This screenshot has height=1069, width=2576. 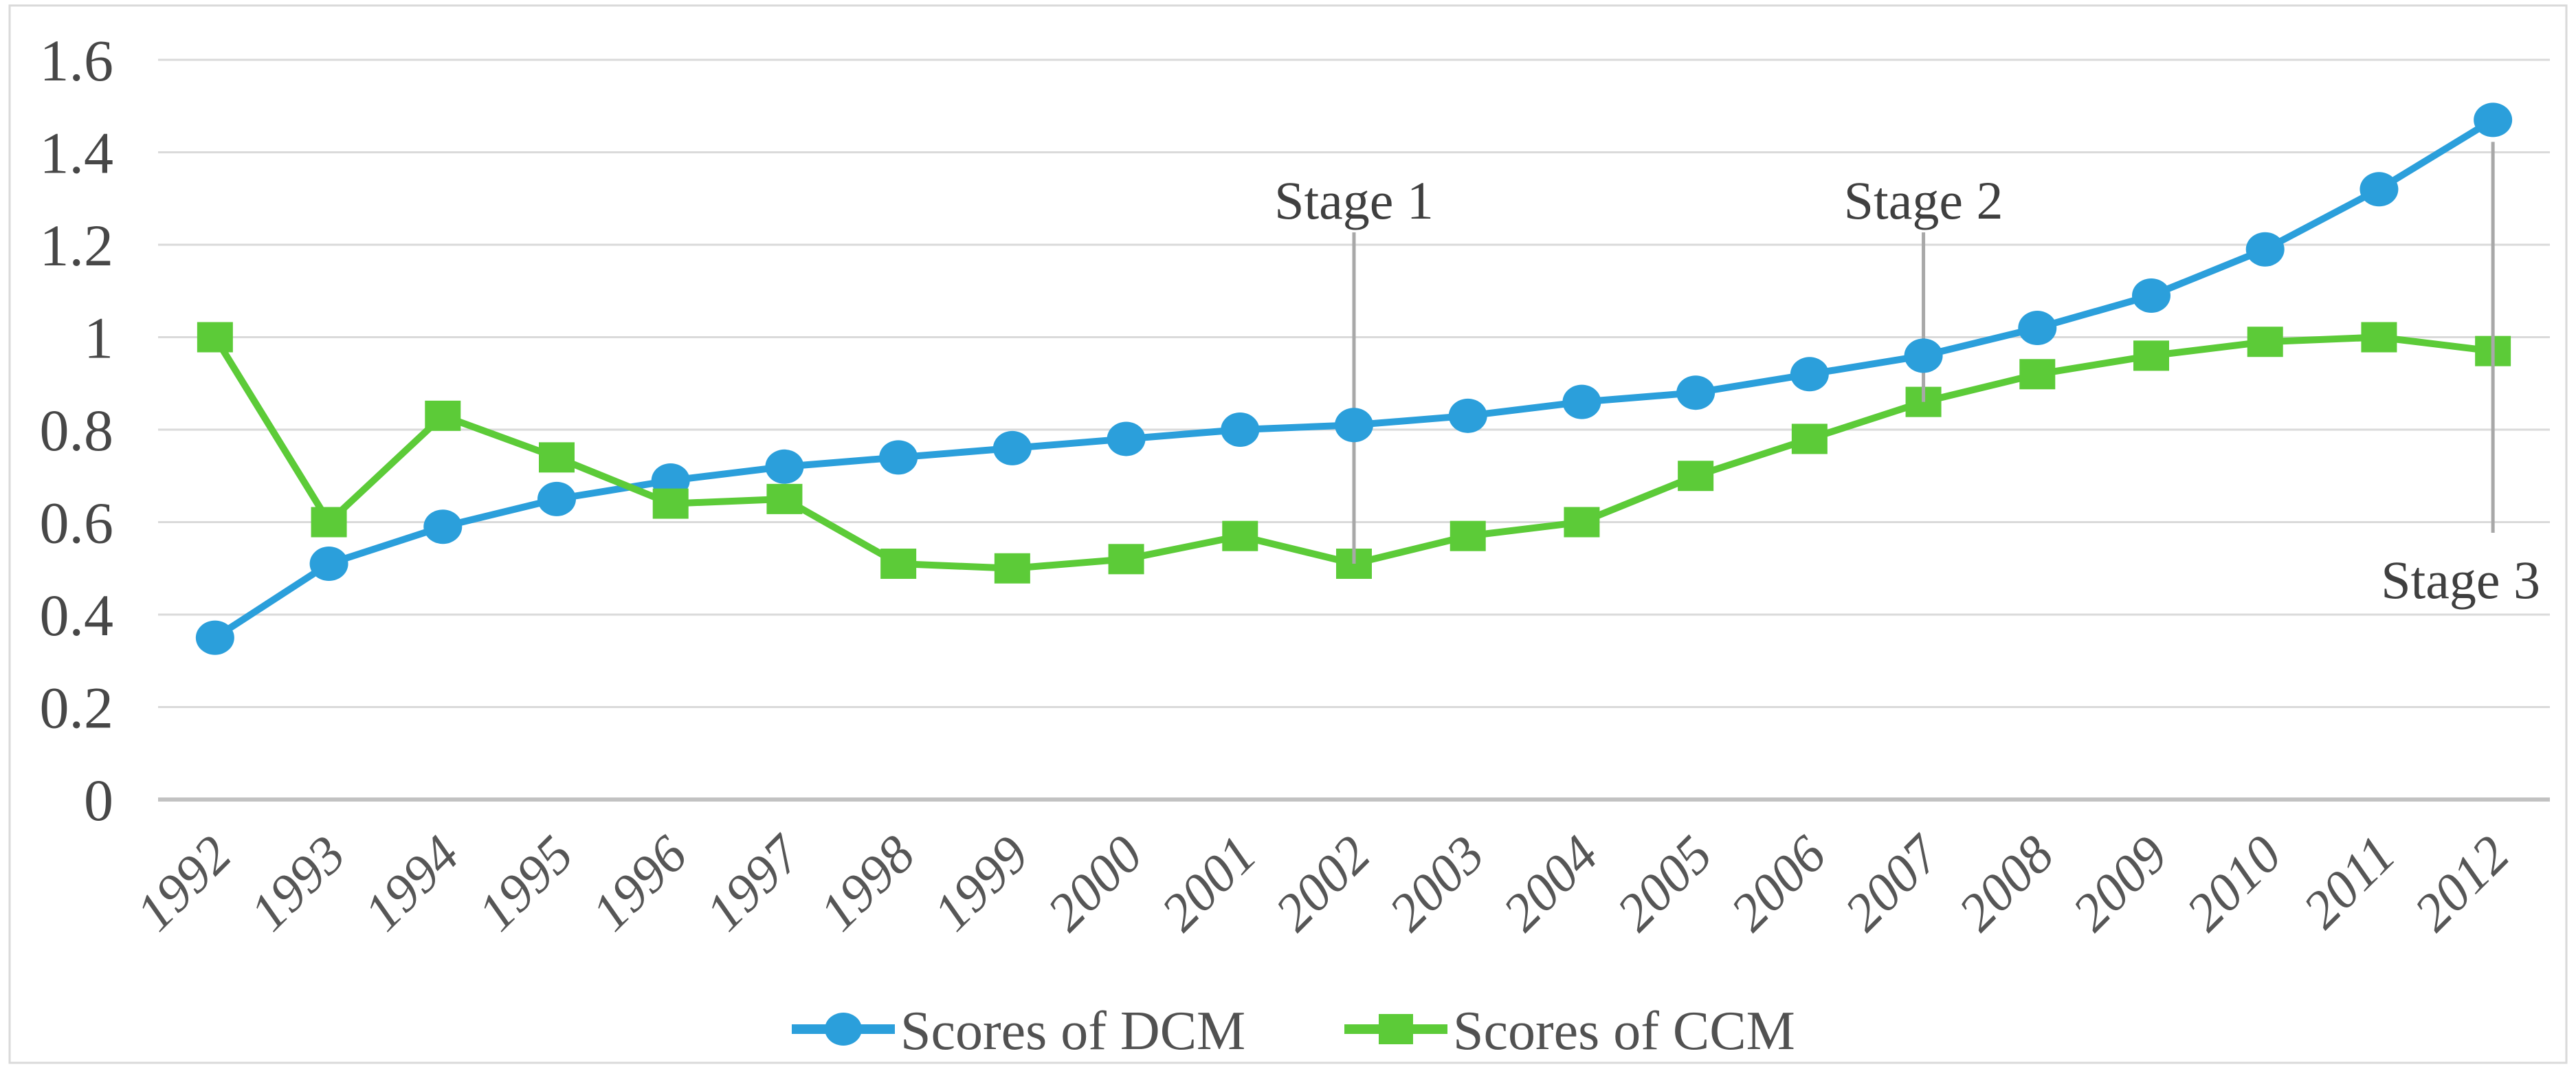 I want to click on x-tick-label-2007: 2007, so click(x=1893, y=882).